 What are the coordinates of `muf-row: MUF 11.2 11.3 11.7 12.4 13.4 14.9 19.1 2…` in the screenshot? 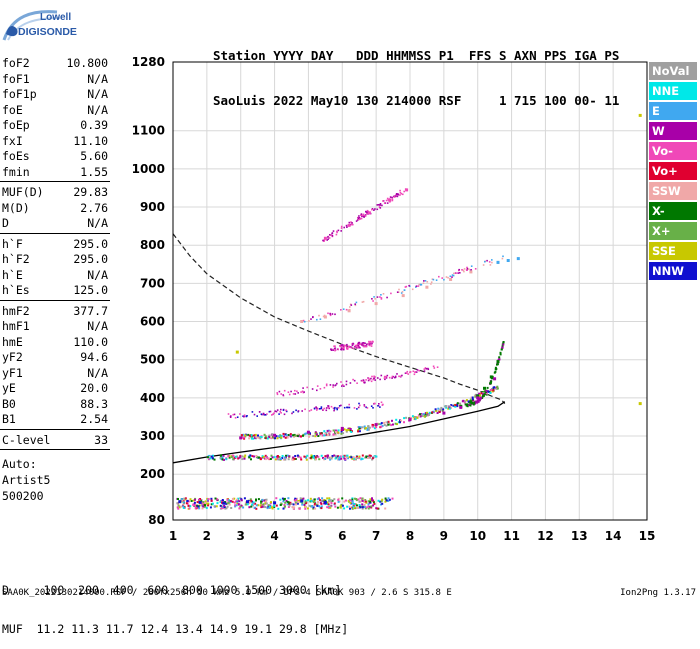 It's located at (175, 629).